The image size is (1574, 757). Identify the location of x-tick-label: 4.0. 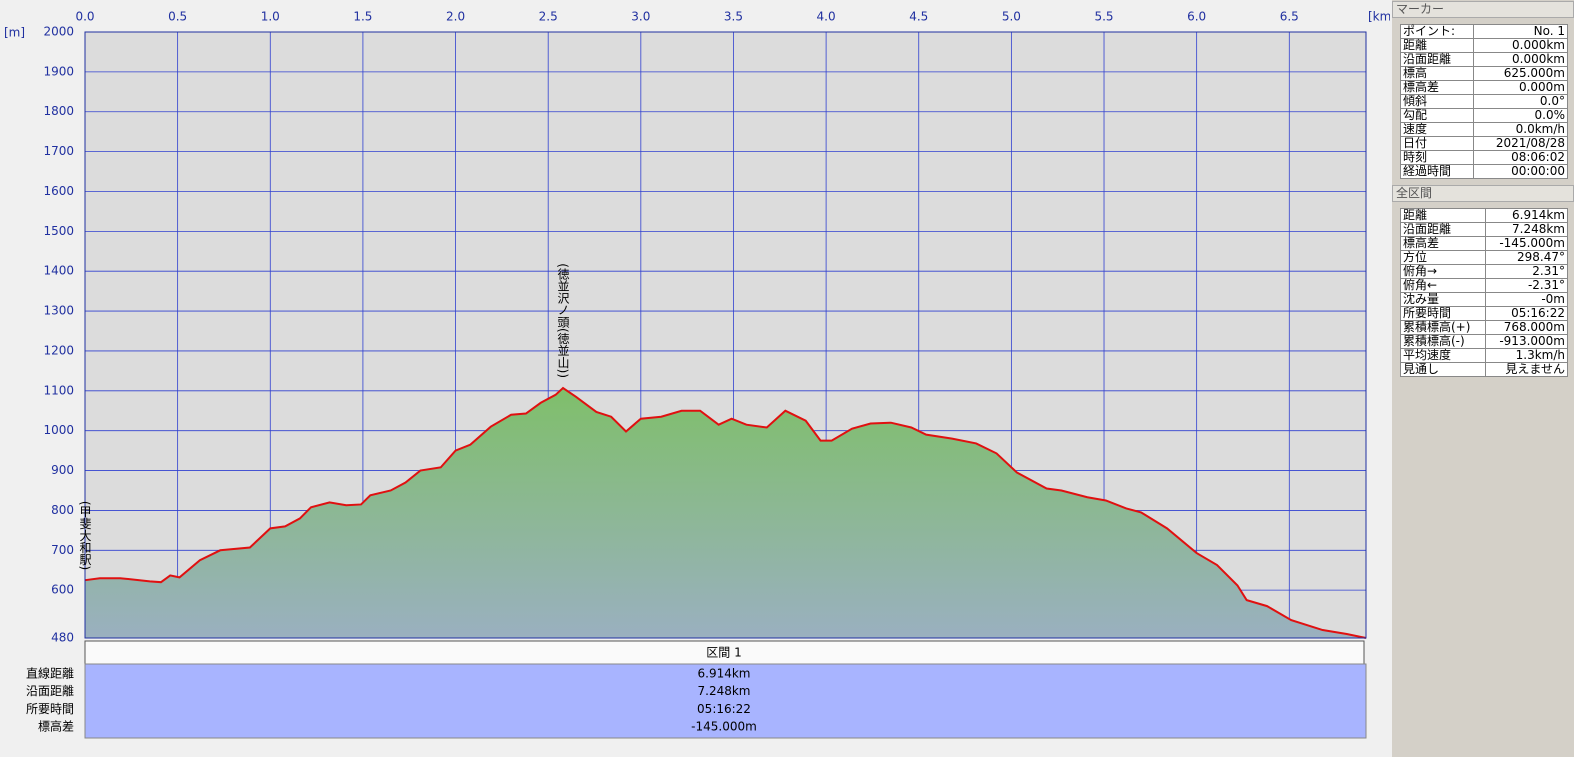
(826, 17).